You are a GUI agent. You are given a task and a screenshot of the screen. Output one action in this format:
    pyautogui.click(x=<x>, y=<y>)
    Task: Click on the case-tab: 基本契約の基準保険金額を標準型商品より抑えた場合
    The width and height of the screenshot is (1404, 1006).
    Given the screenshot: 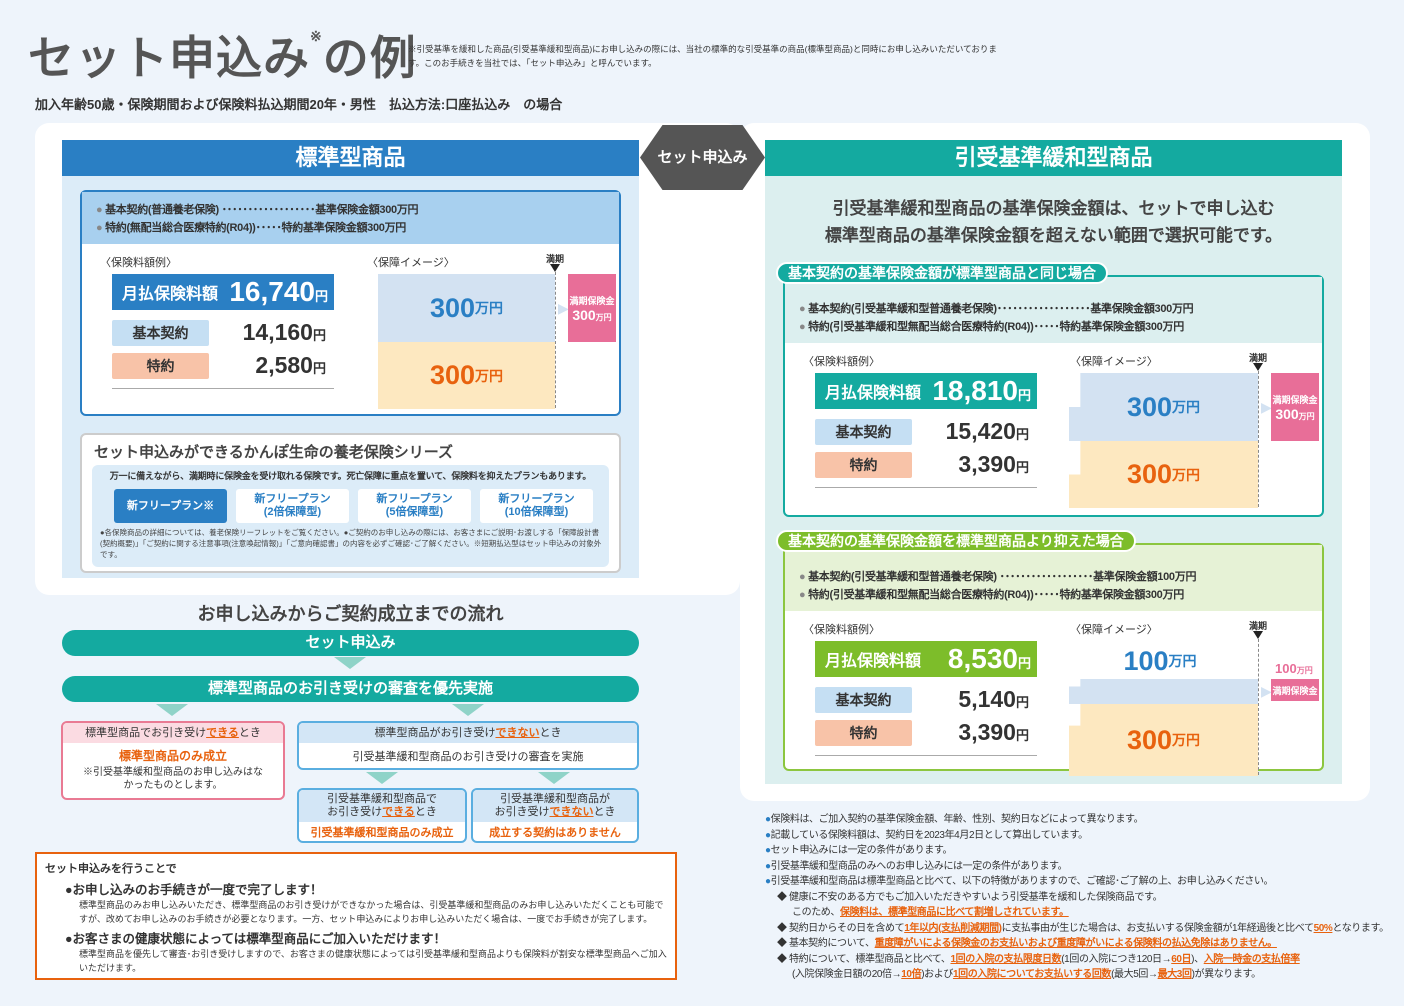 What is the action you would take?
    pyautogui.click(x=956, y=541)
    